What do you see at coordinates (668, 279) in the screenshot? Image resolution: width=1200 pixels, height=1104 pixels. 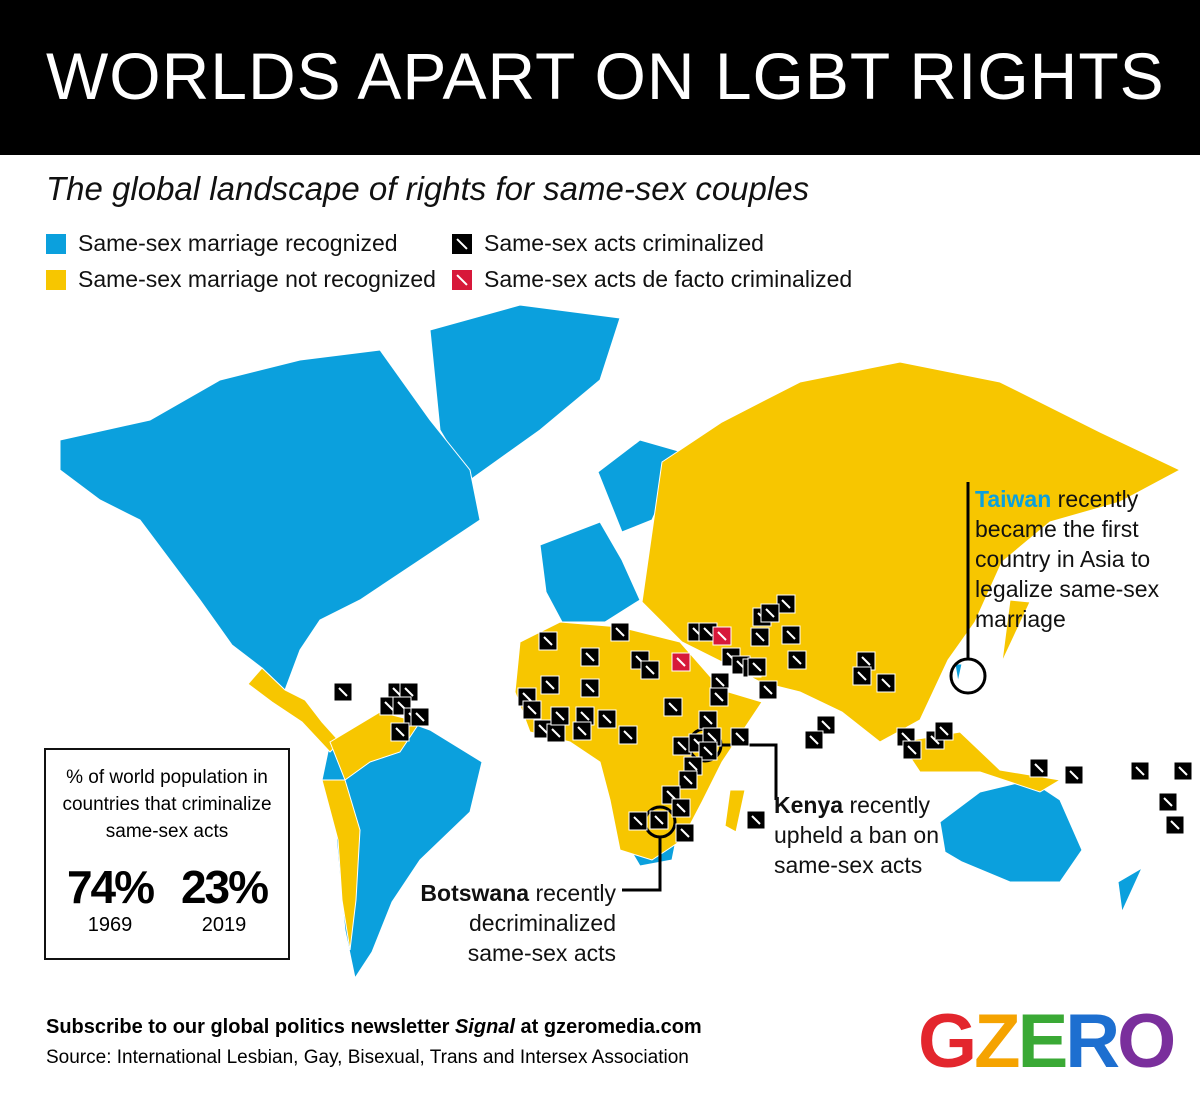 I see `legend-label: Same-sex acts de facto criminalized` at bounding box center [668, 279].